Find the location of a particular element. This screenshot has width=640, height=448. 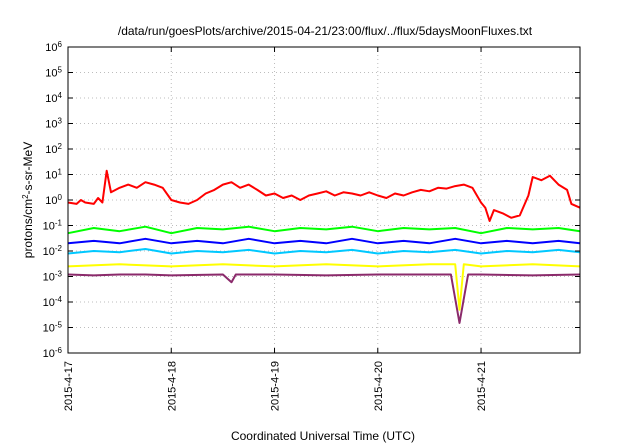

x-tick-label: 2015-4-18 is located at coordinates (172, 386).